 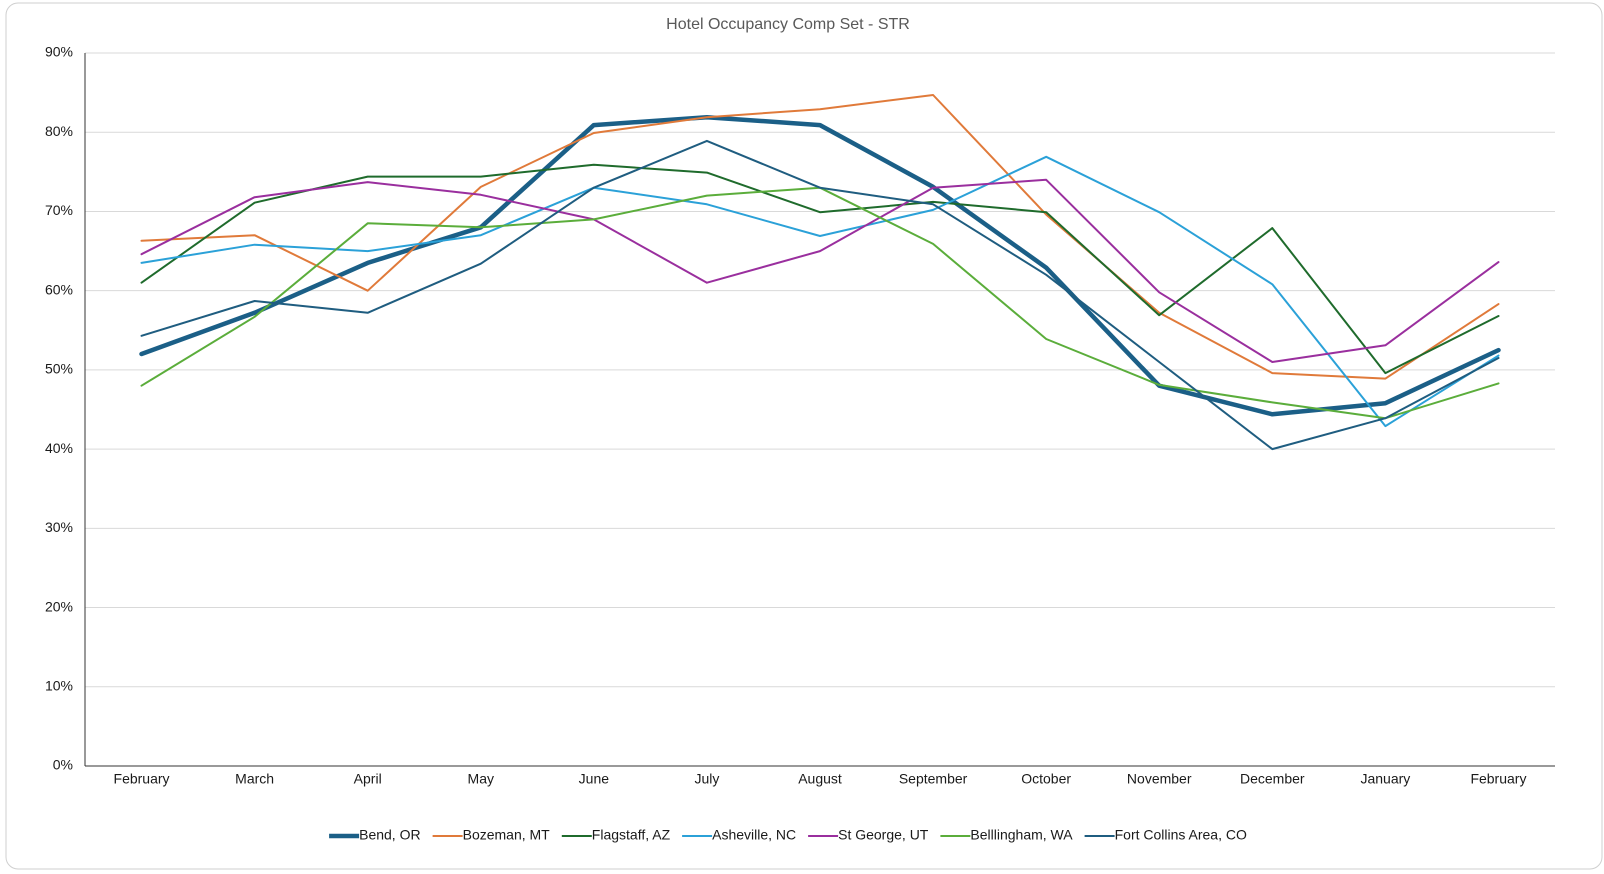 I want to click on legend-item: Belllingham, WA, so click(x=1006, y=835).